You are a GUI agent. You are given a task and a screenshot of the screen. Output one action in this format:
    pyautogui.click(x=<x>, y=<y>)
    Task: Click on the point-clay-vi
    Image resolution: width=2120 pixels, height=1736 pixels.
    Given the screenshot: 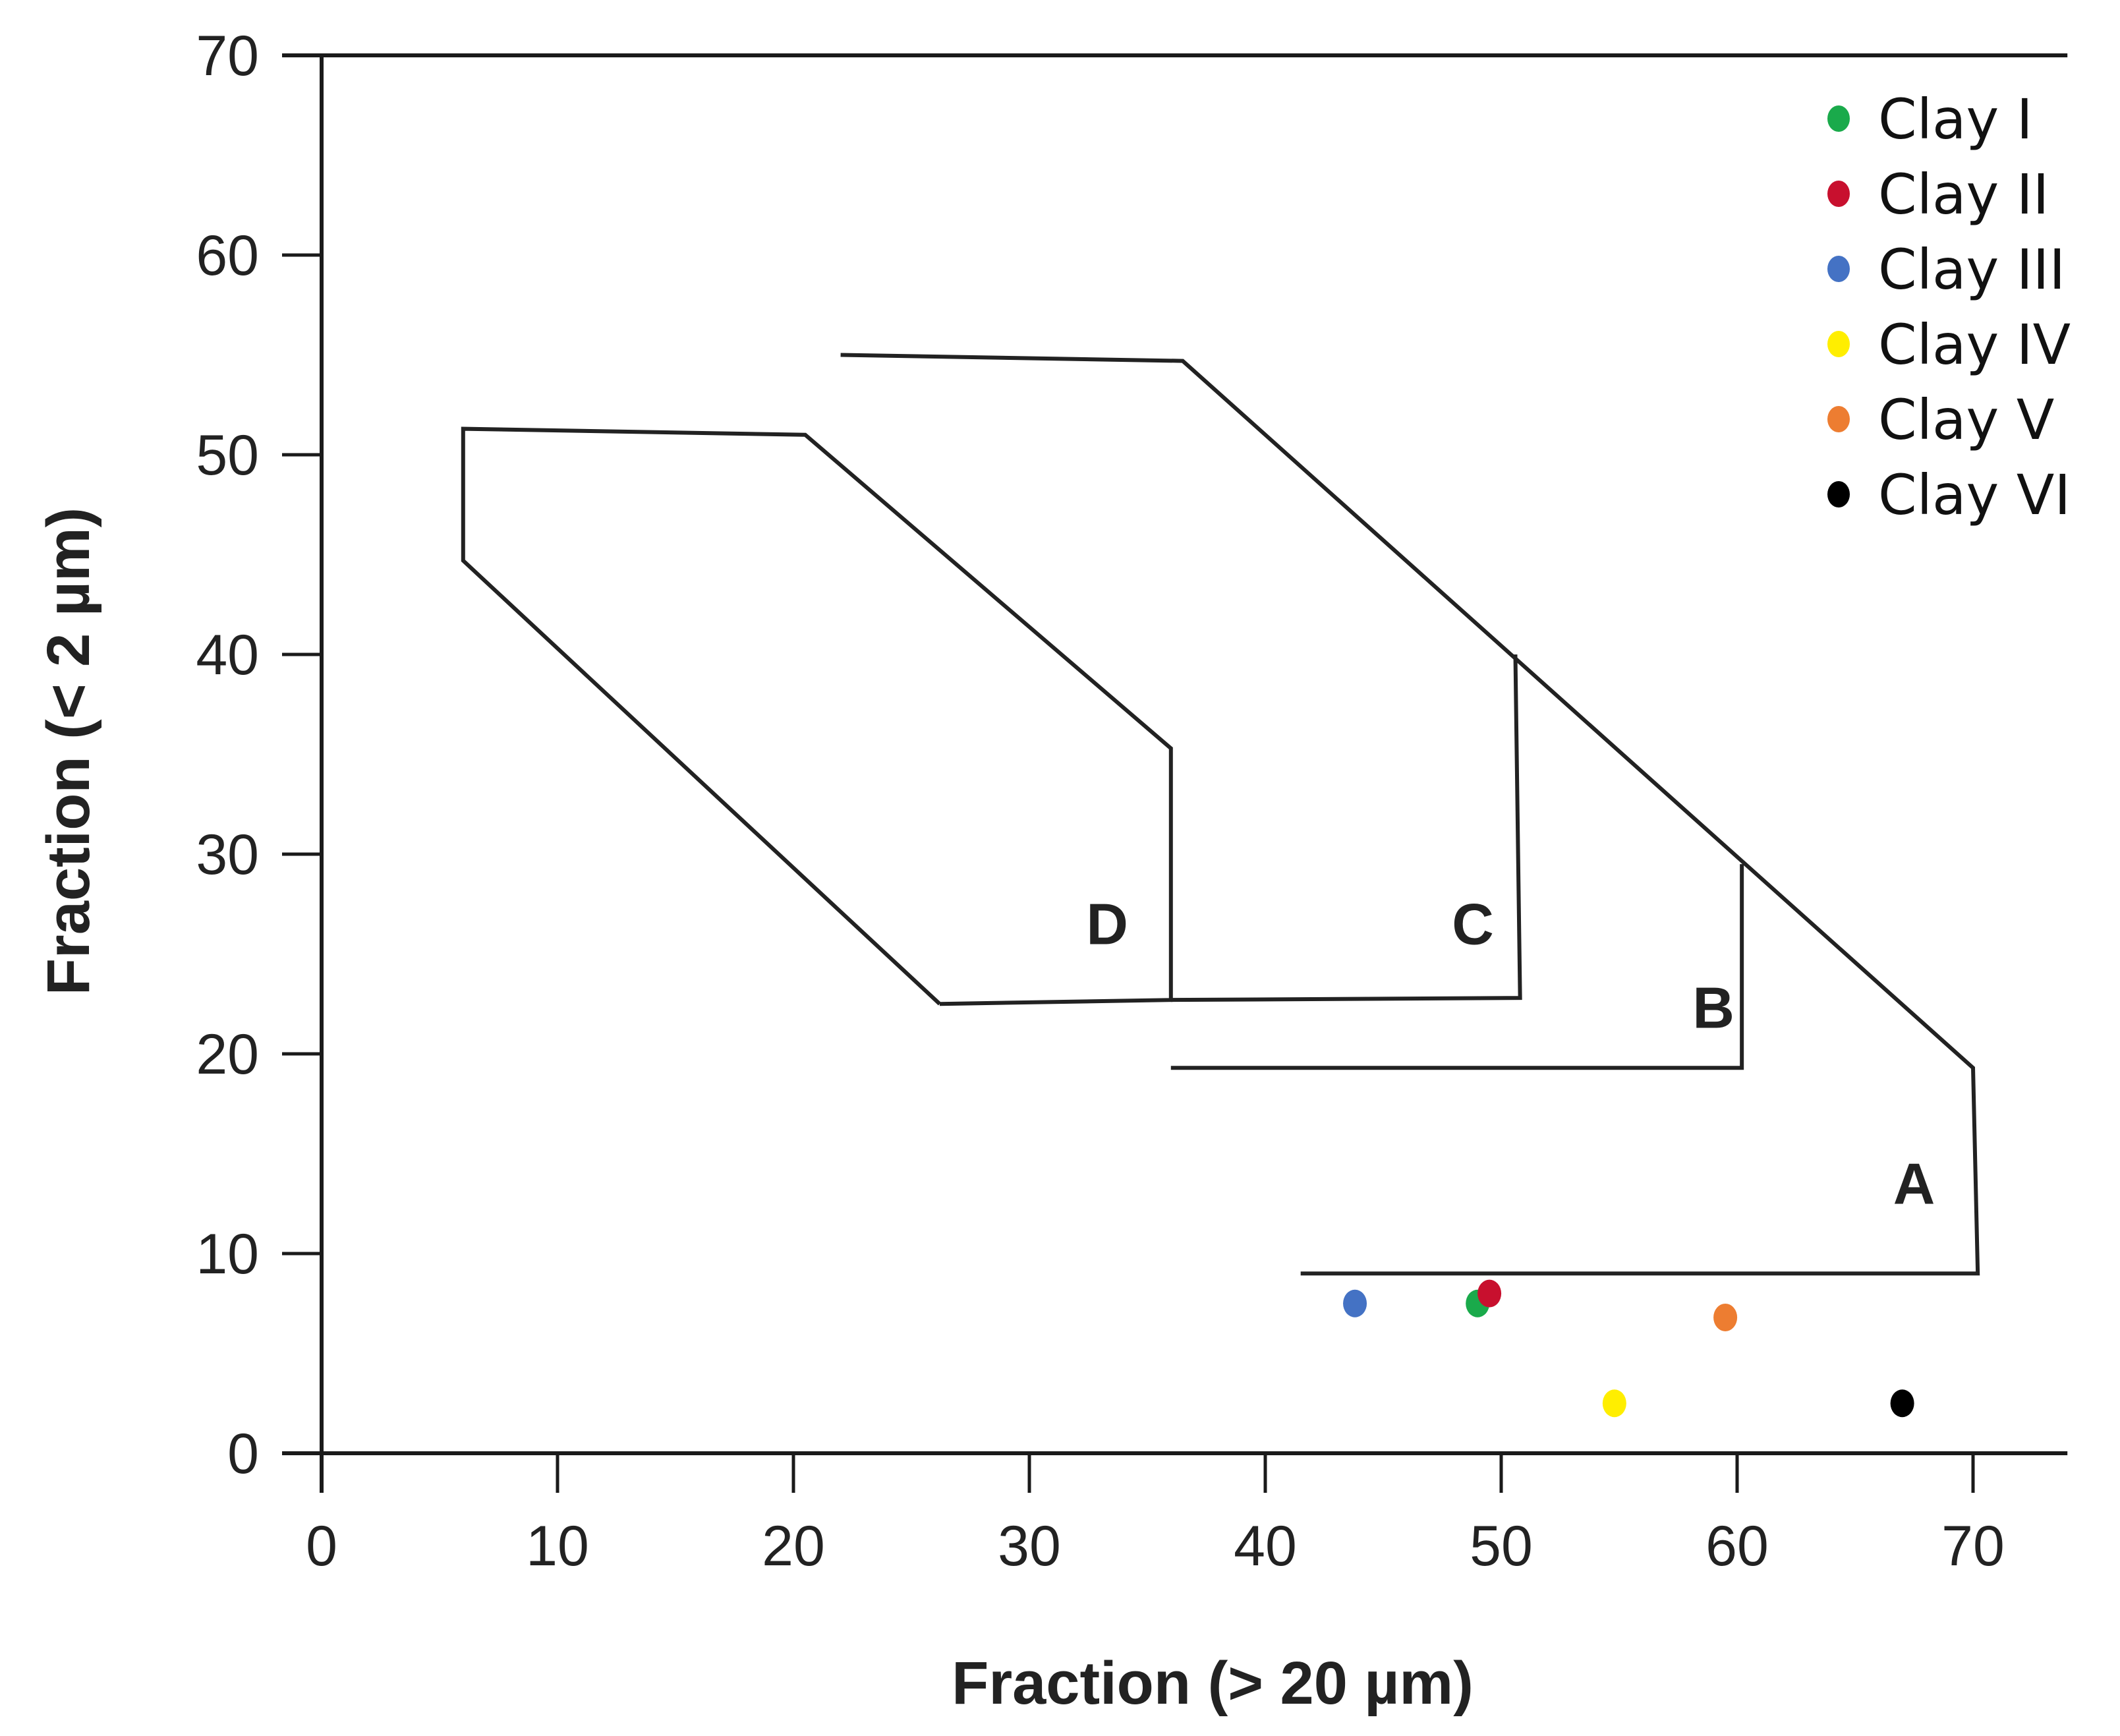 What is the action you would take?
    pyautogui.click(x=1902, y=1403)
    